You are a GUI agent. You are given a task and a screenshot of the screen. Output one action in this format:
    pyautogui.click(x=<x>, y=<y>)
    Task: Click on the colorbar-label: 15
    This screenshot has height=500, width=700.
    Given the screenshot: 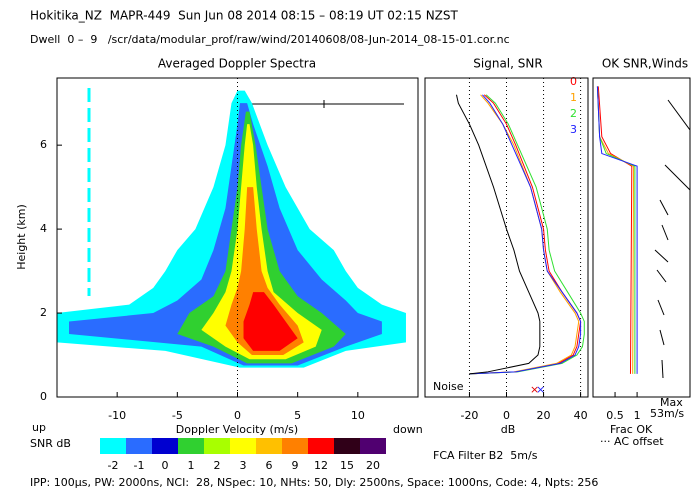 What is the action you would take?
    pyautogui.click(x=347, y=465)
    